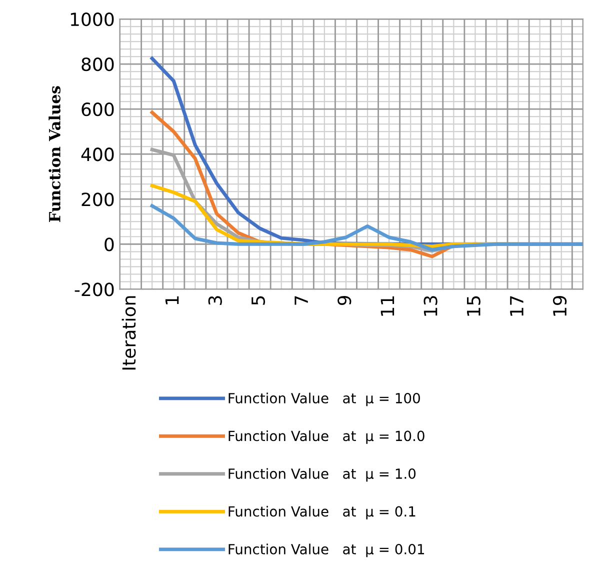 Image resolution: width=593 pixels, height=576 pixels. What do you see at coordinates (387, 306) in the screenshot?
I see `x-tick-label: 11` at bounding box center [387, 306].